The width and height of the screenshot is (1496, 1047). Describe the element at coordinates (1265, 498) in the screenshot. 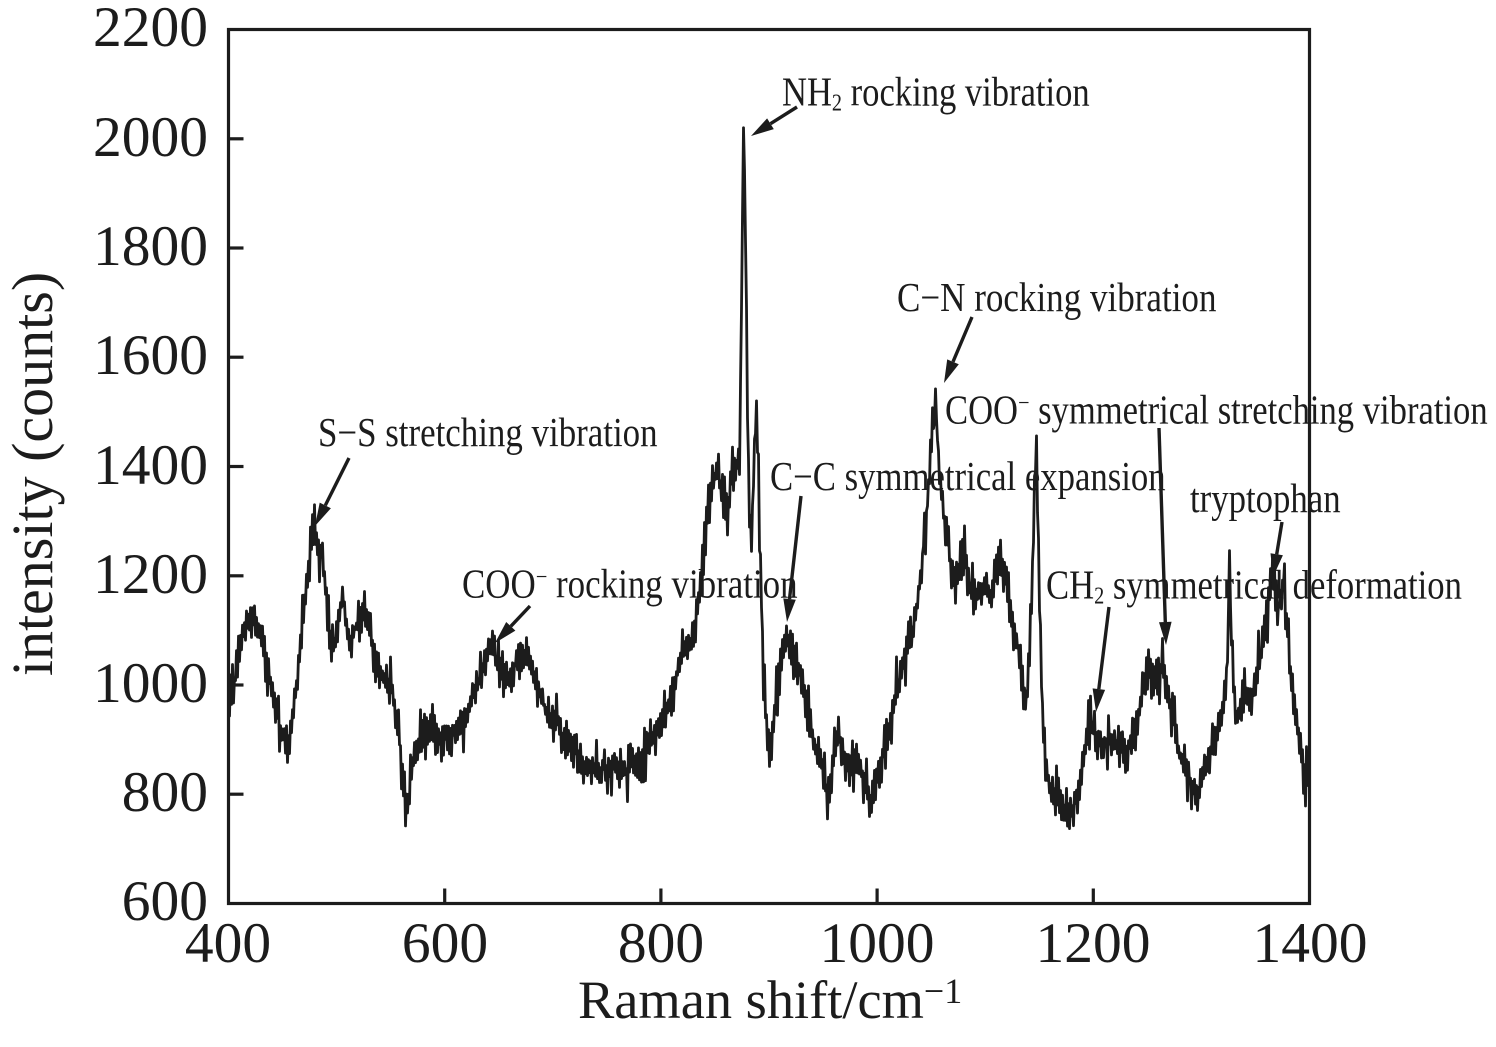

I see `svg-text: tryptophan` at that location.